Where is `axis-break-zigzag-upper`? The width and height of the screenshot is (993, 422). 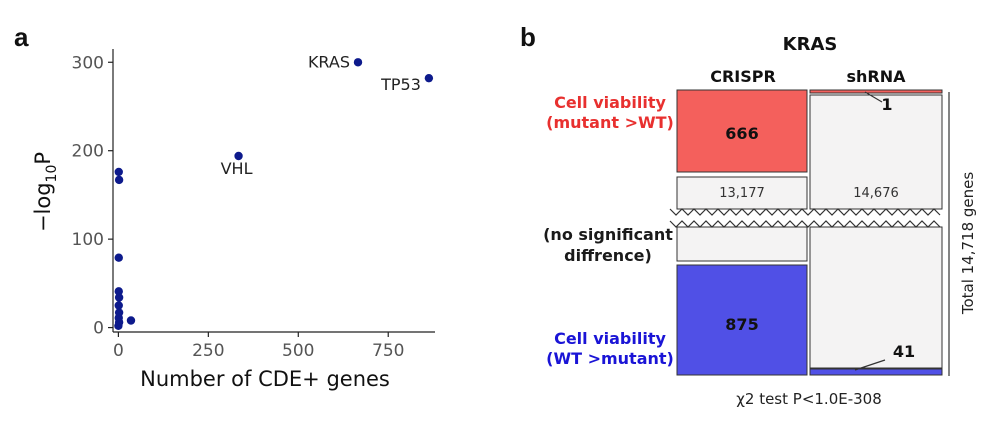
axis-break-zigzag-upper is located at coordinates (805, 212).